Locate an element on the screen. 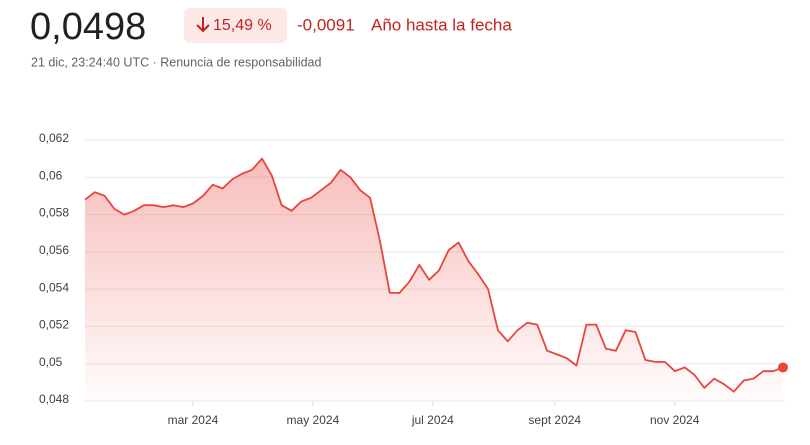  y-tick-label: 0,052 is located at coordinates (54, 325).